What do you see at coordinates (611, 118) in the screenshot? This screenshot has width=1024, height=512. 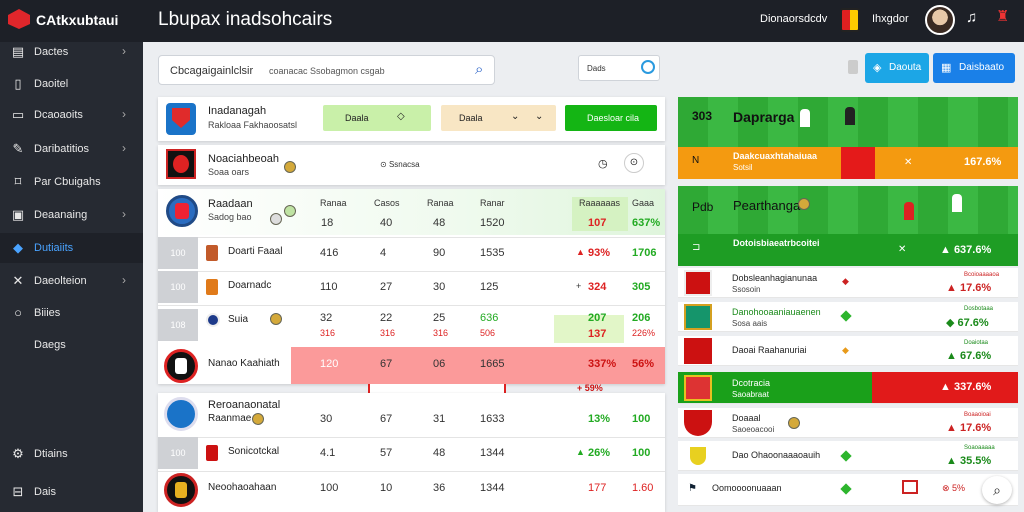 I see `card-action-button: Daesloar cila` at bounding box center [611, 118].